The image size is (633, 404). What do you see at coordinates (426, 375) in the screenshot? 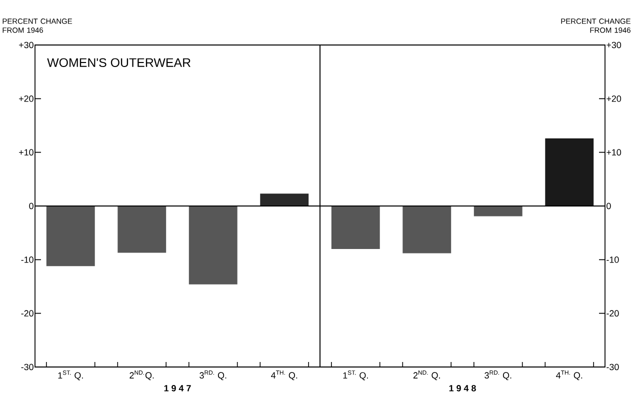
I see `x-tick-label: 2$^{ND.}$ Q.` at bounding box center [426, 375].